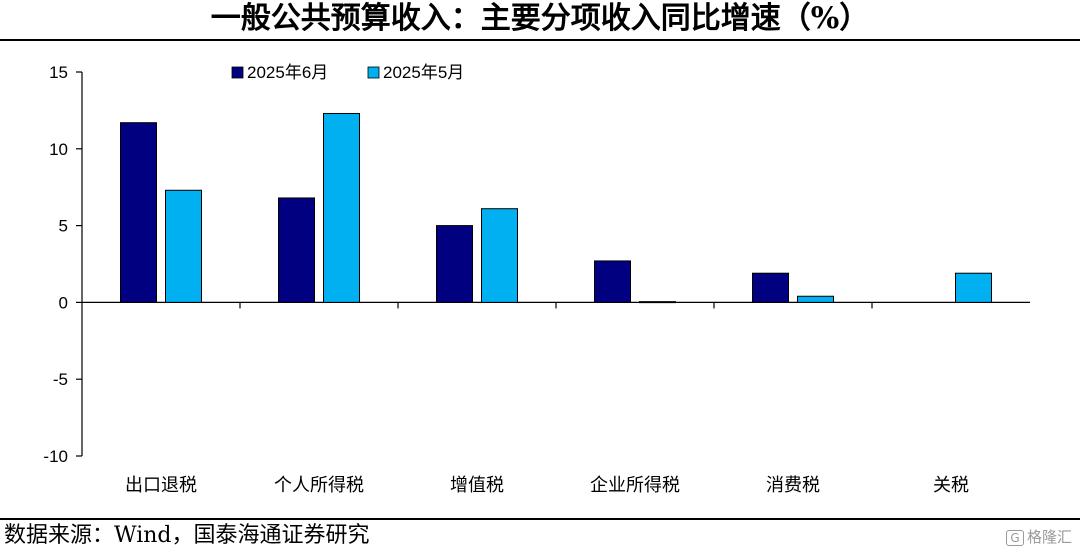 This screenshot has height=551, width=1080. I want to click on category-label: 消费税, so click(793, 485).